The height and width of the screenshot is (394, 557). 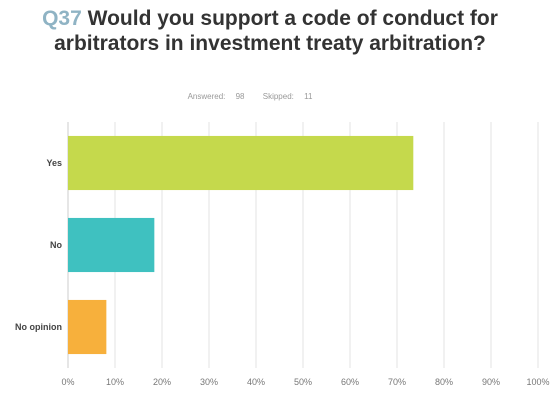 I want to click on x-tick-label: 0%, so click(x=67, y=382).